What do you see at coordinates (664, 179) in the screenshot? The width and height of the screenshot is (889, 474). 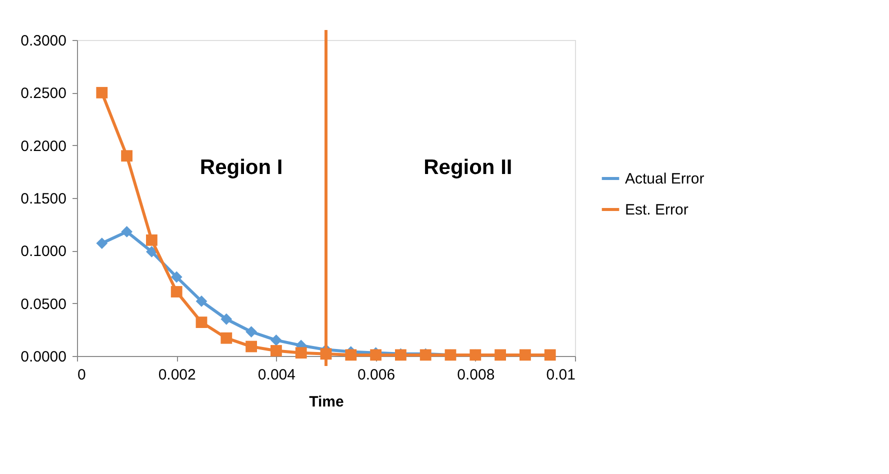 I see `legend-label: Actual Error` at bounding box center [664, 179].